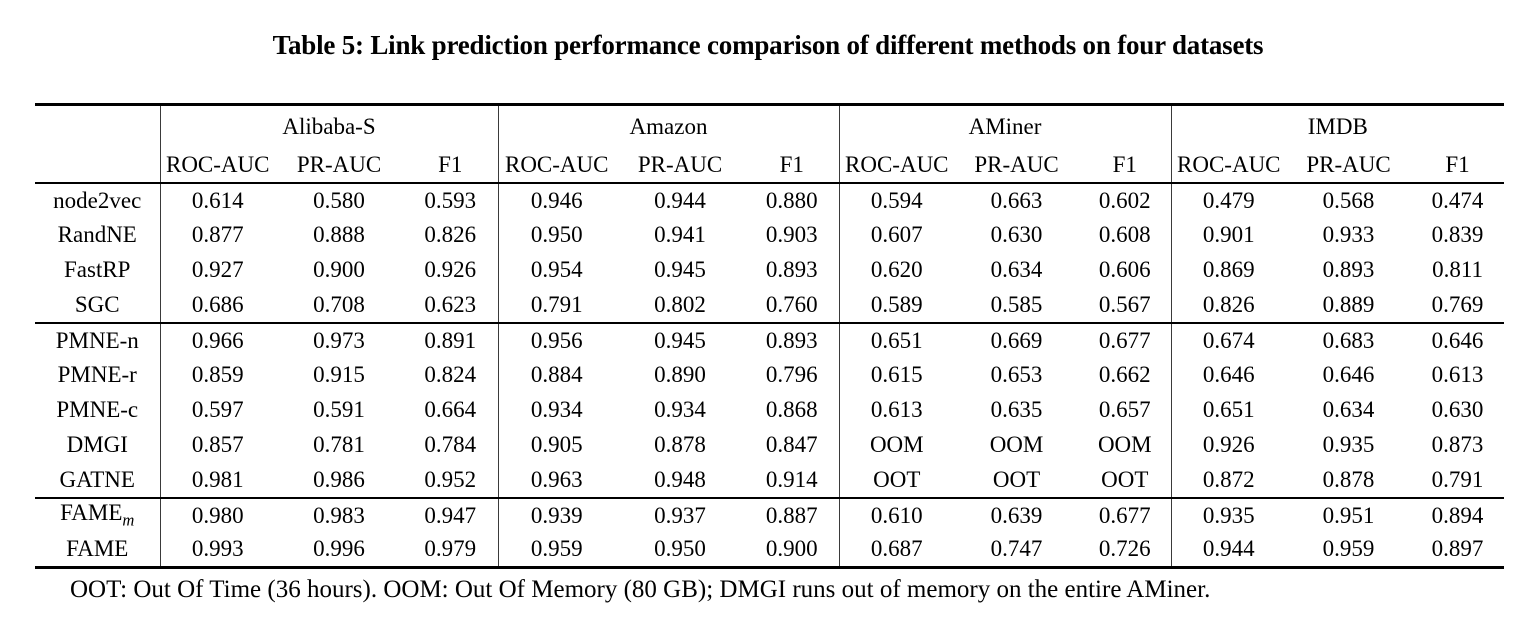 This screenshot has width=1536, height=640. I want to click on metric-value: 0.880, so click(792, 200).